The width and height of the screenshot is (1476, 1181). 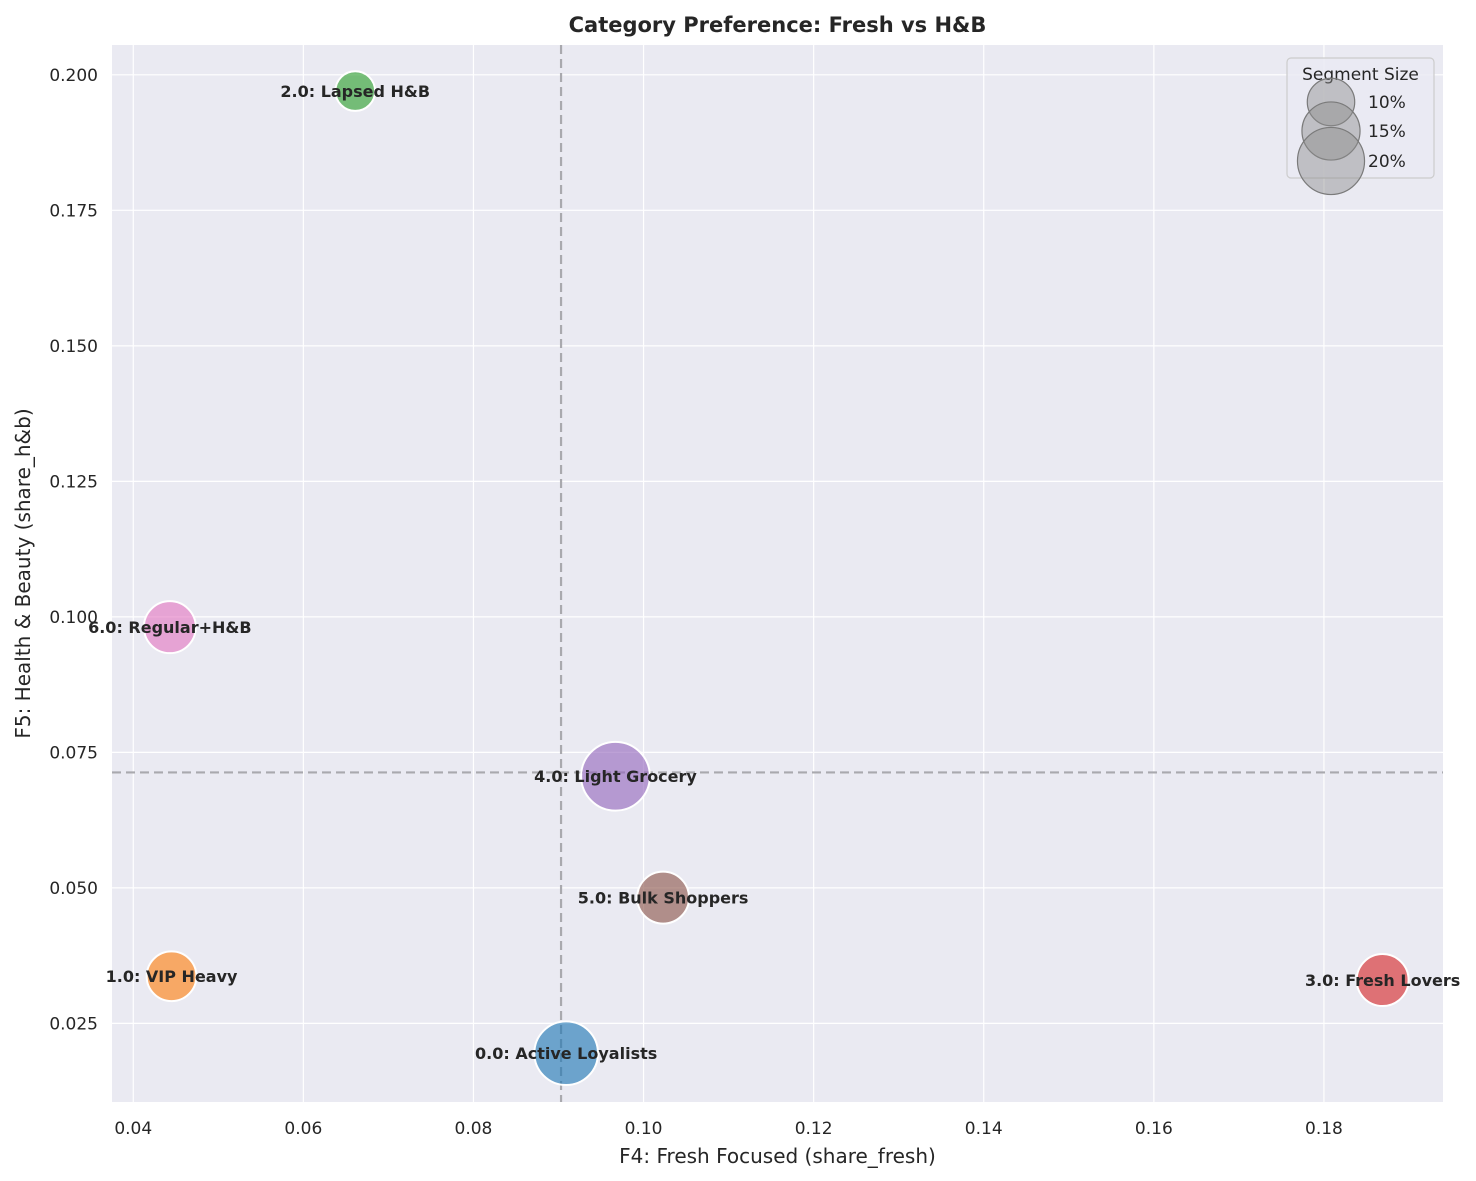 I want to click on y-tick-label: 0.125, so click(x=73, y=482).